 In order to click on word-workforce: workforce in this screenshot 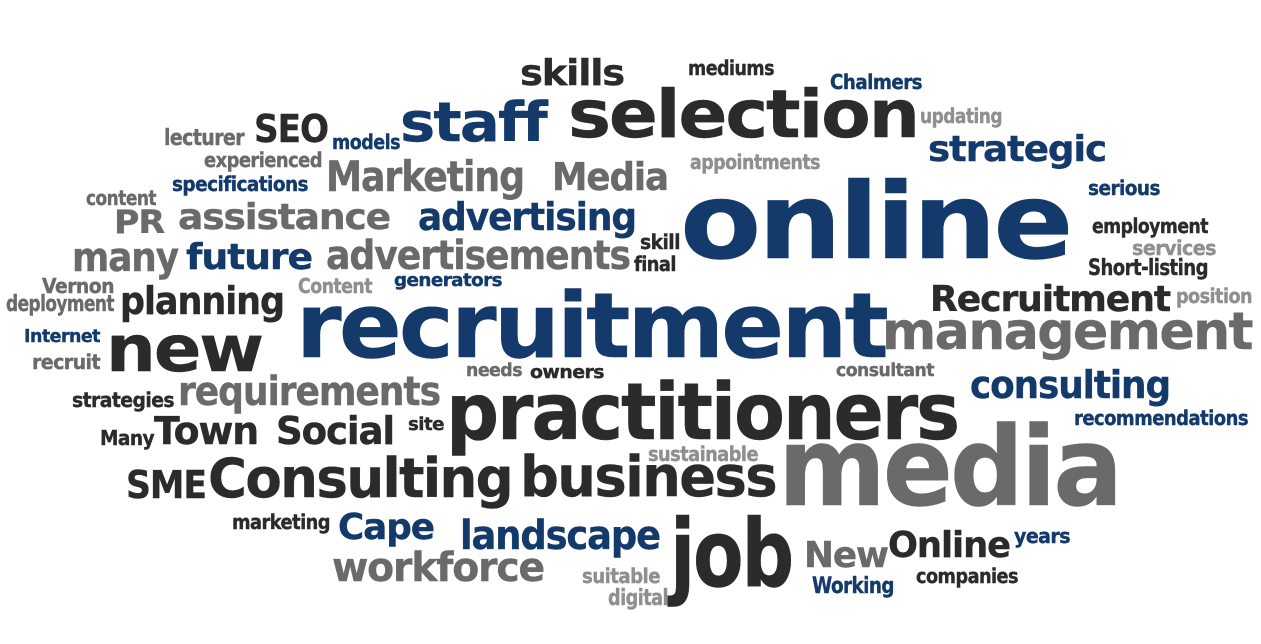, I will do `click(439, 568)`.